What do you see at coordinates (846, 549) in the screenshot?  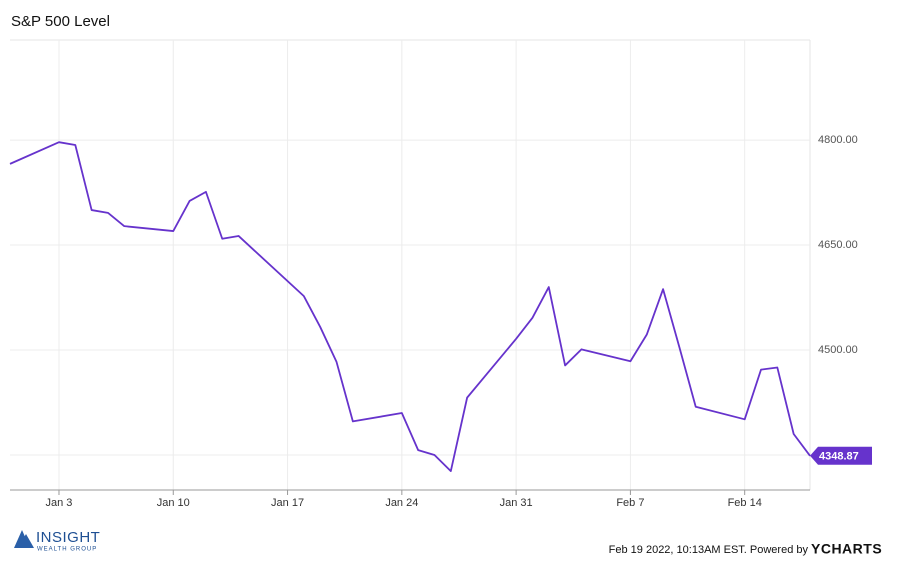 I see `provider-logo: YCHARTS` at bounding box center [846, 549].